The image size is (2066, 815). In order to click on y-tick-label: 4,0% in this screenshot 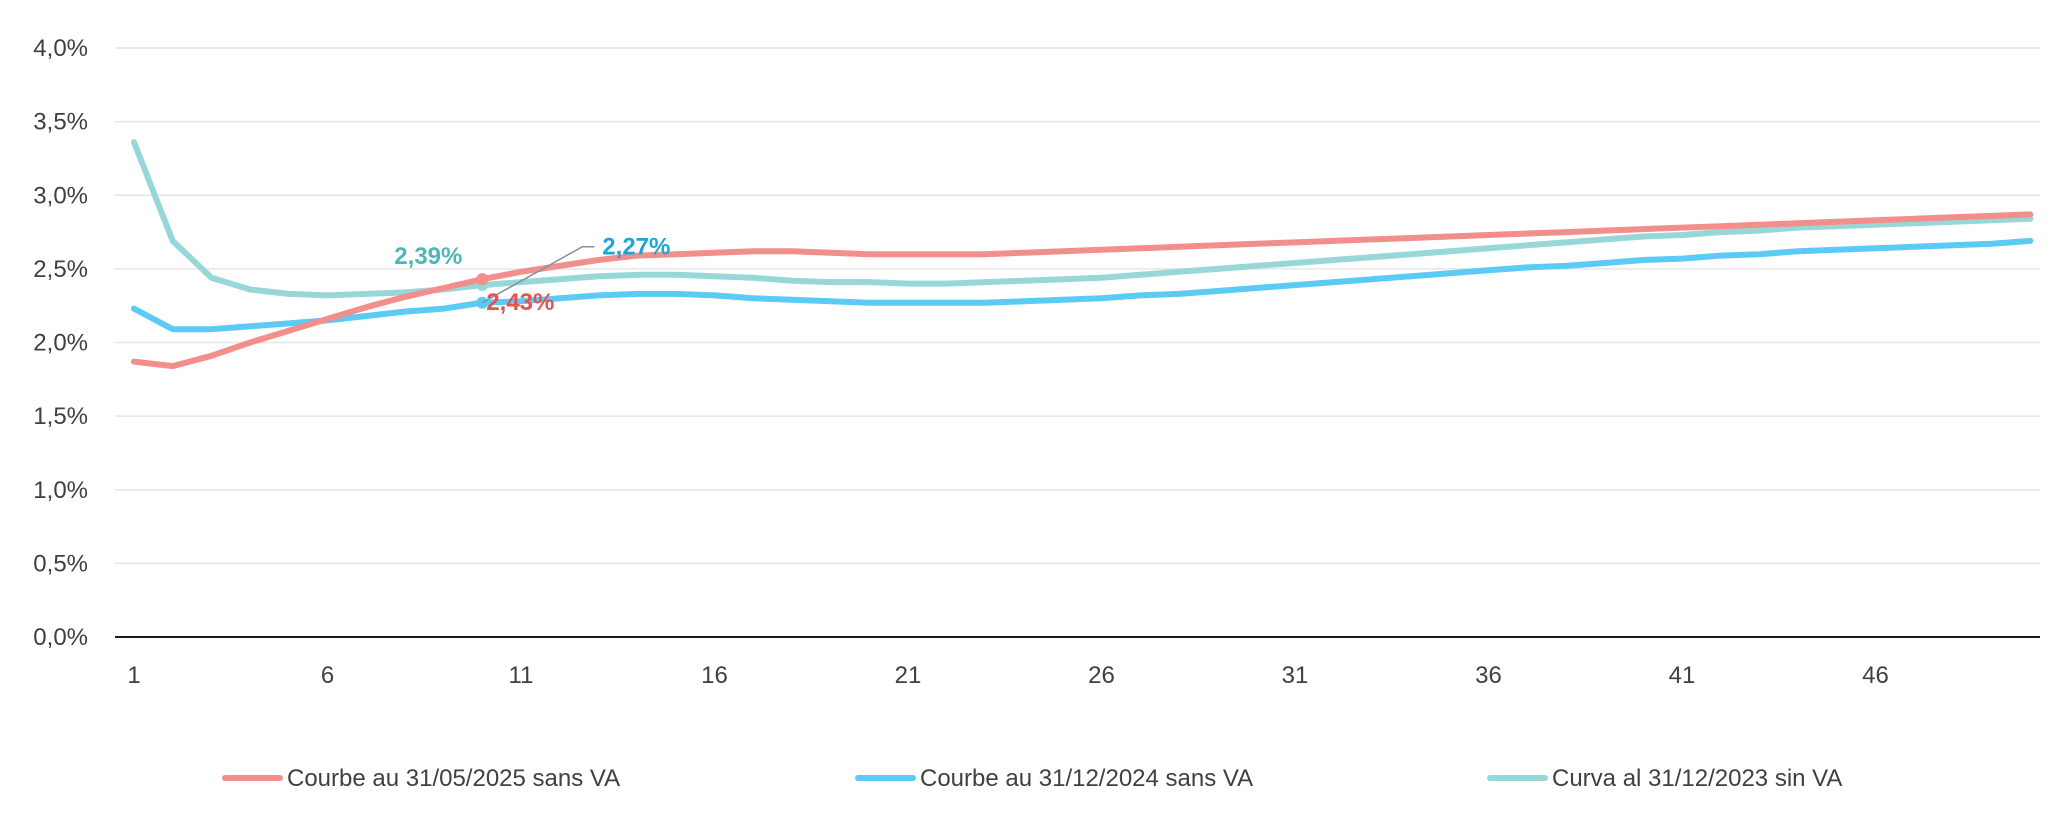, I will do `click(60, 48)`.